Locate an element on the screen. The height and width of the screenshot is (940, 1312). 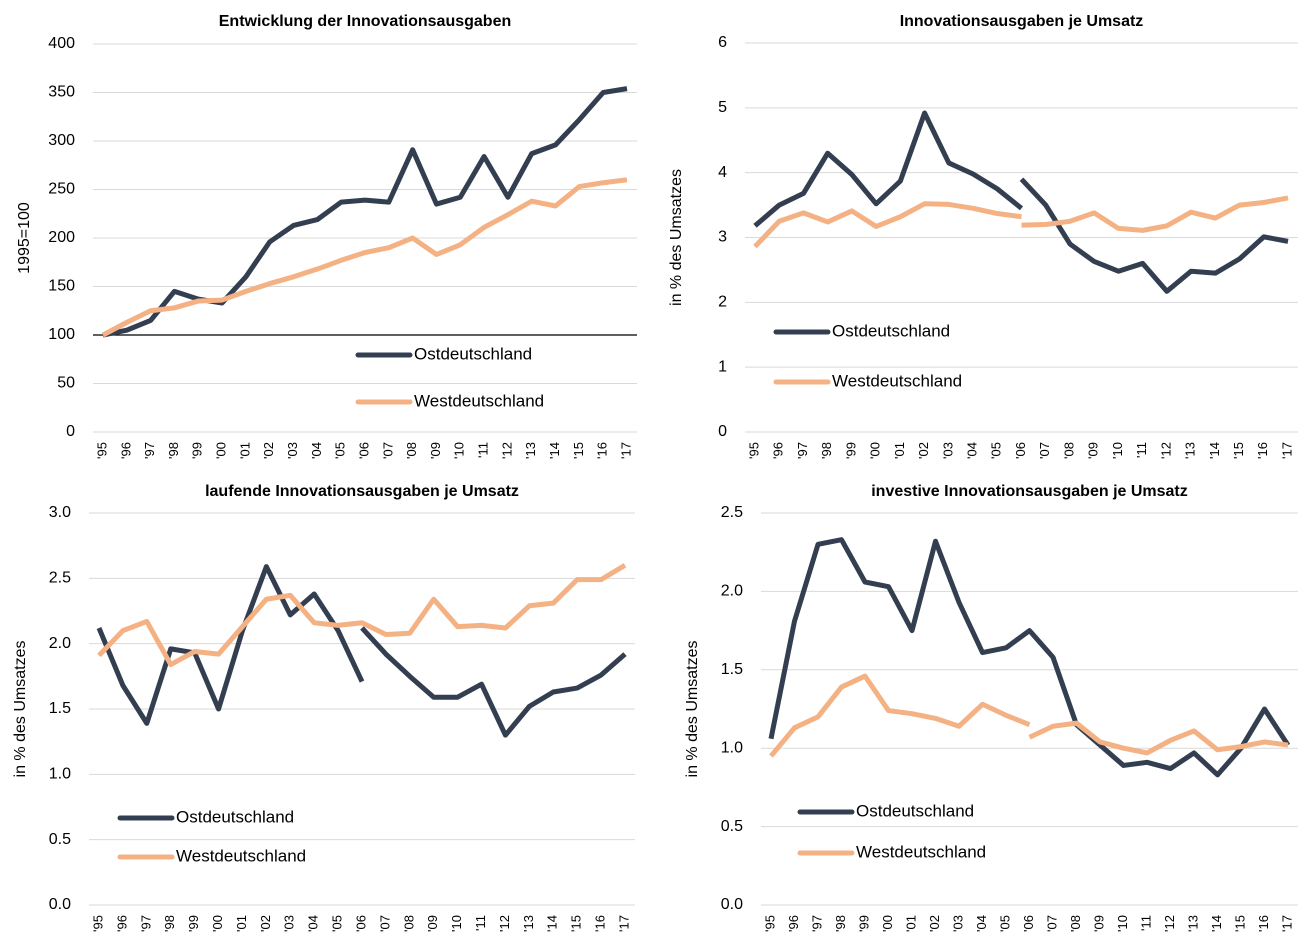
y-tick-label: 2 is located at coordinates (722, 302).